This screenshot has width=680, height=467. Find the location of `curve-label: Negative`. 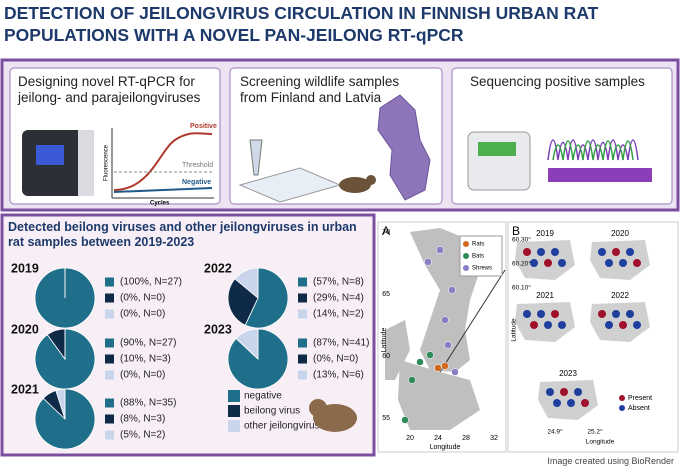

curve-label: Negative is located at coordinates (196, 182).